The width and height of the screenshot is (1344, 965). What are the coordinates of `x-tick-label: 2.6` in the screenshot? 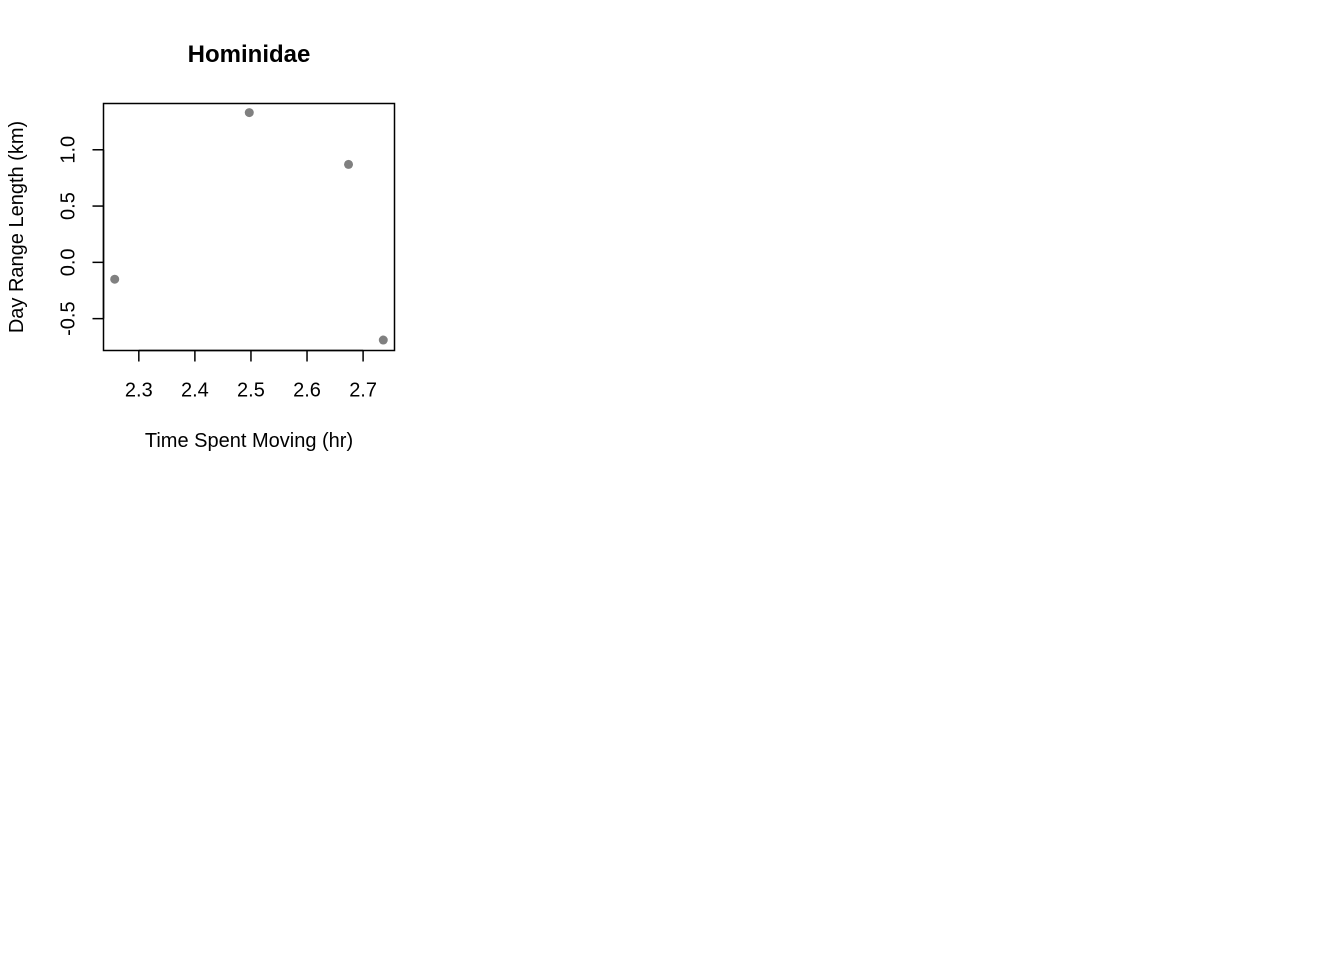 It's located at (307, 391).